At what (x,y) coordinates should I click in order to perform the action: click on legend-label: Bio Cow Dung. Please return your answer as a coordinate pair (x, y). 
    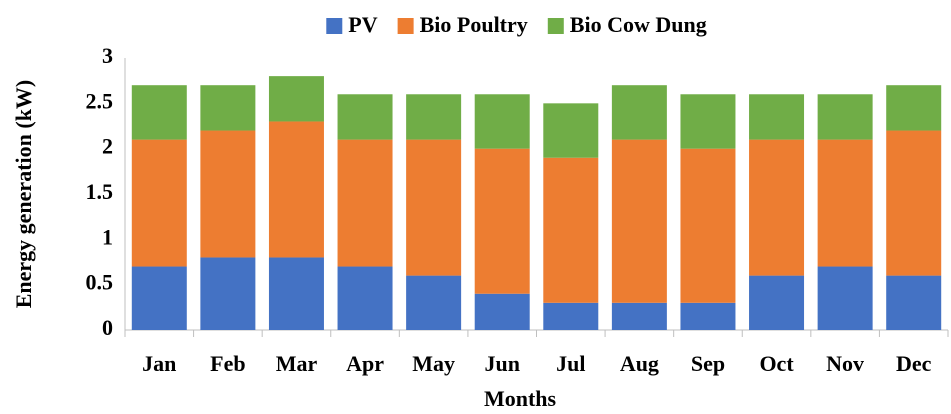
    Looking at the image, I should click on (638, 24).